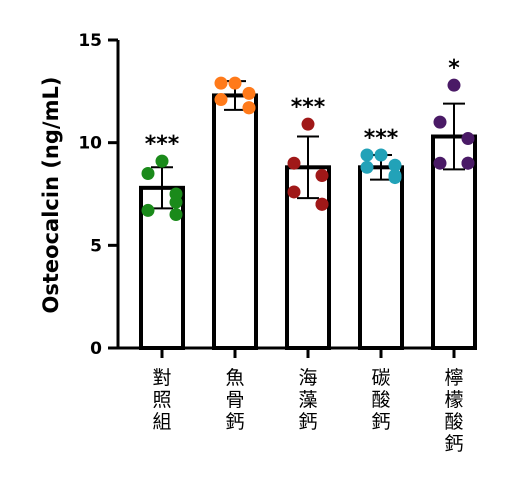  Describe the element at coordinates (234, 400) in the screenshot. I see `x-tick-label-1: 魚骨鈣` at that location.